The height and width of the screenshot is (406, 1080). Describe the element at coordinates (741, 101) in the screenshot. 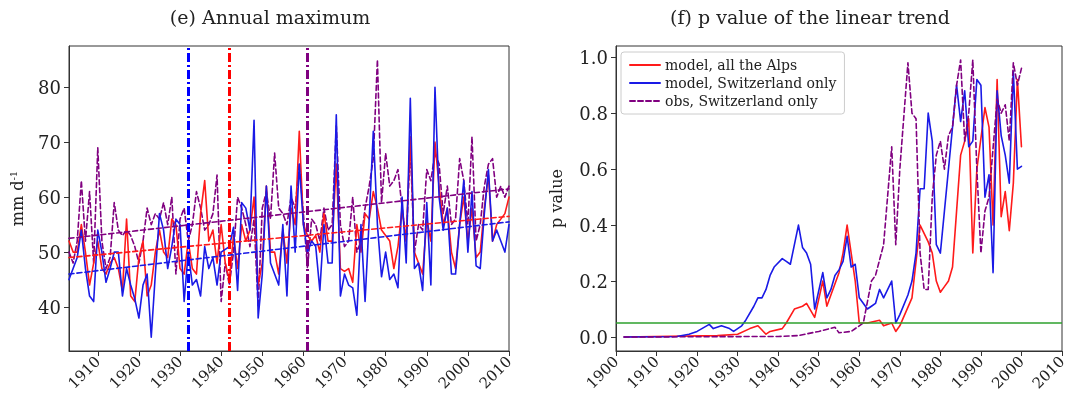

I see `legend-label: obs, Switzerland only` at that location.